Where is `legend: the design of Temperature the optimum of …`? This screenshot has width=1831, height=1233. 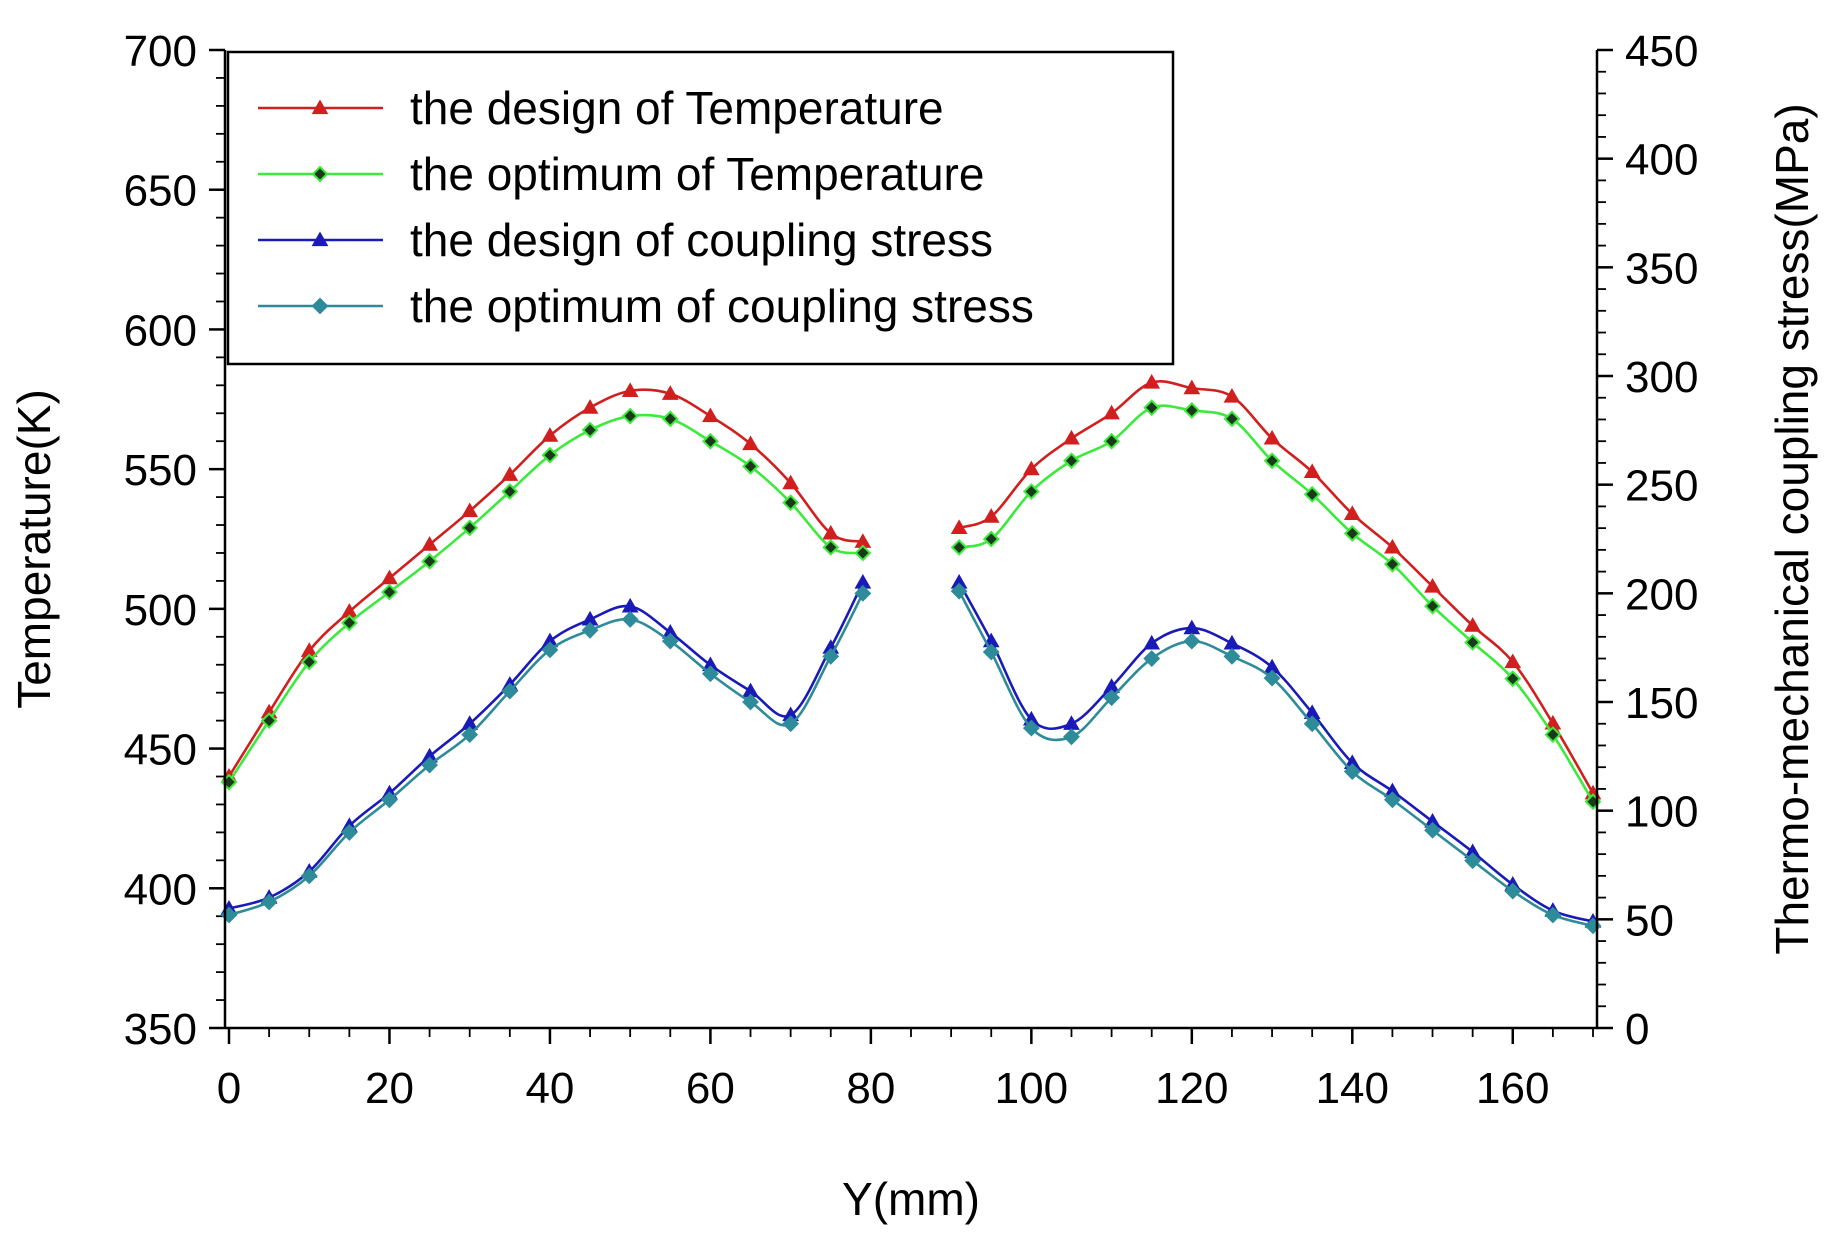
legend: the design of Temperature the optimum of … is located at coordinates (700, 208).